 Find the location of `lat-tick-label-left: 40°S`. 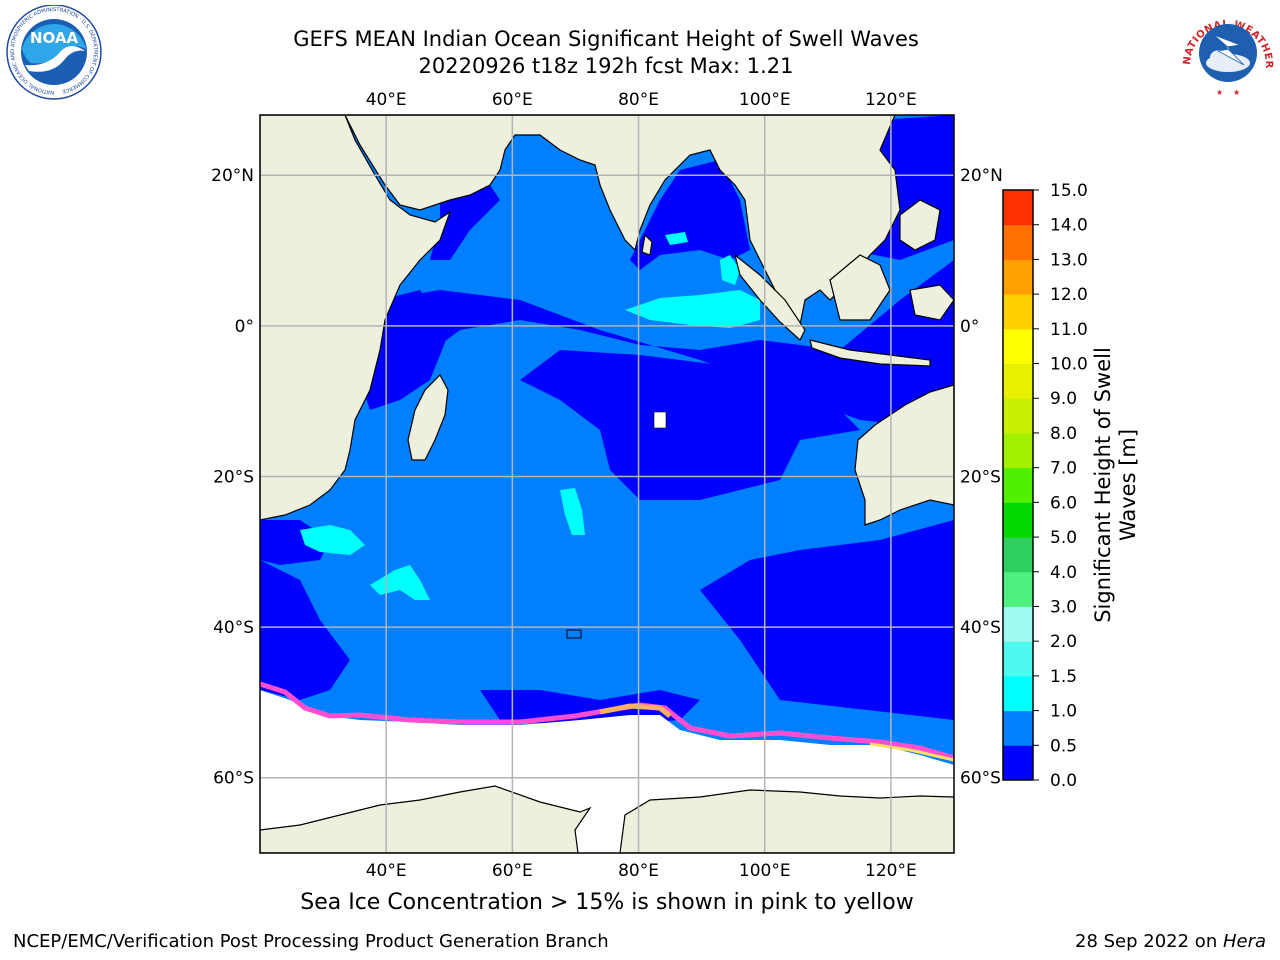

lat-tick-label-left: 40°S is located at coordinates (233, 628).